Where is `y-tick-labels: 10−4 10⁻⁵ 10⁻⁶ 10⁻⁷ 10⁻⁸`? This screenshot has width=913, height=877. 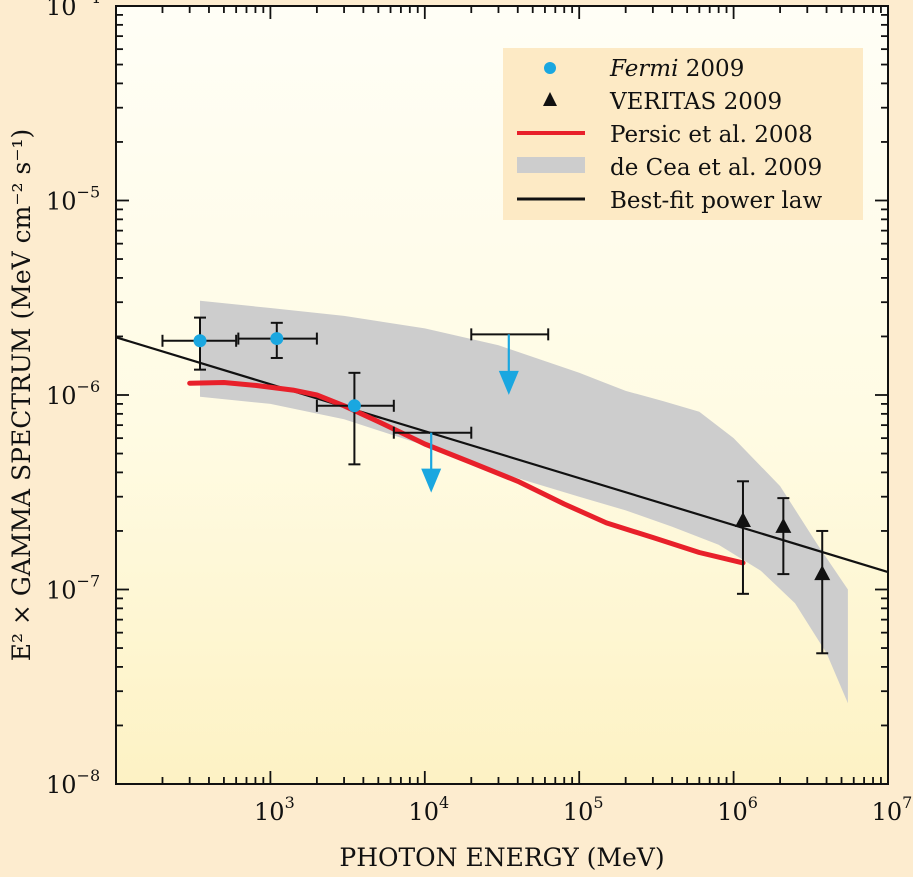 y-tick-labels: 10−4 10⁻⁵ 10⁻⁶ 10⁻⁷ 10⁻⁸ is located at coordinates (73, 399).